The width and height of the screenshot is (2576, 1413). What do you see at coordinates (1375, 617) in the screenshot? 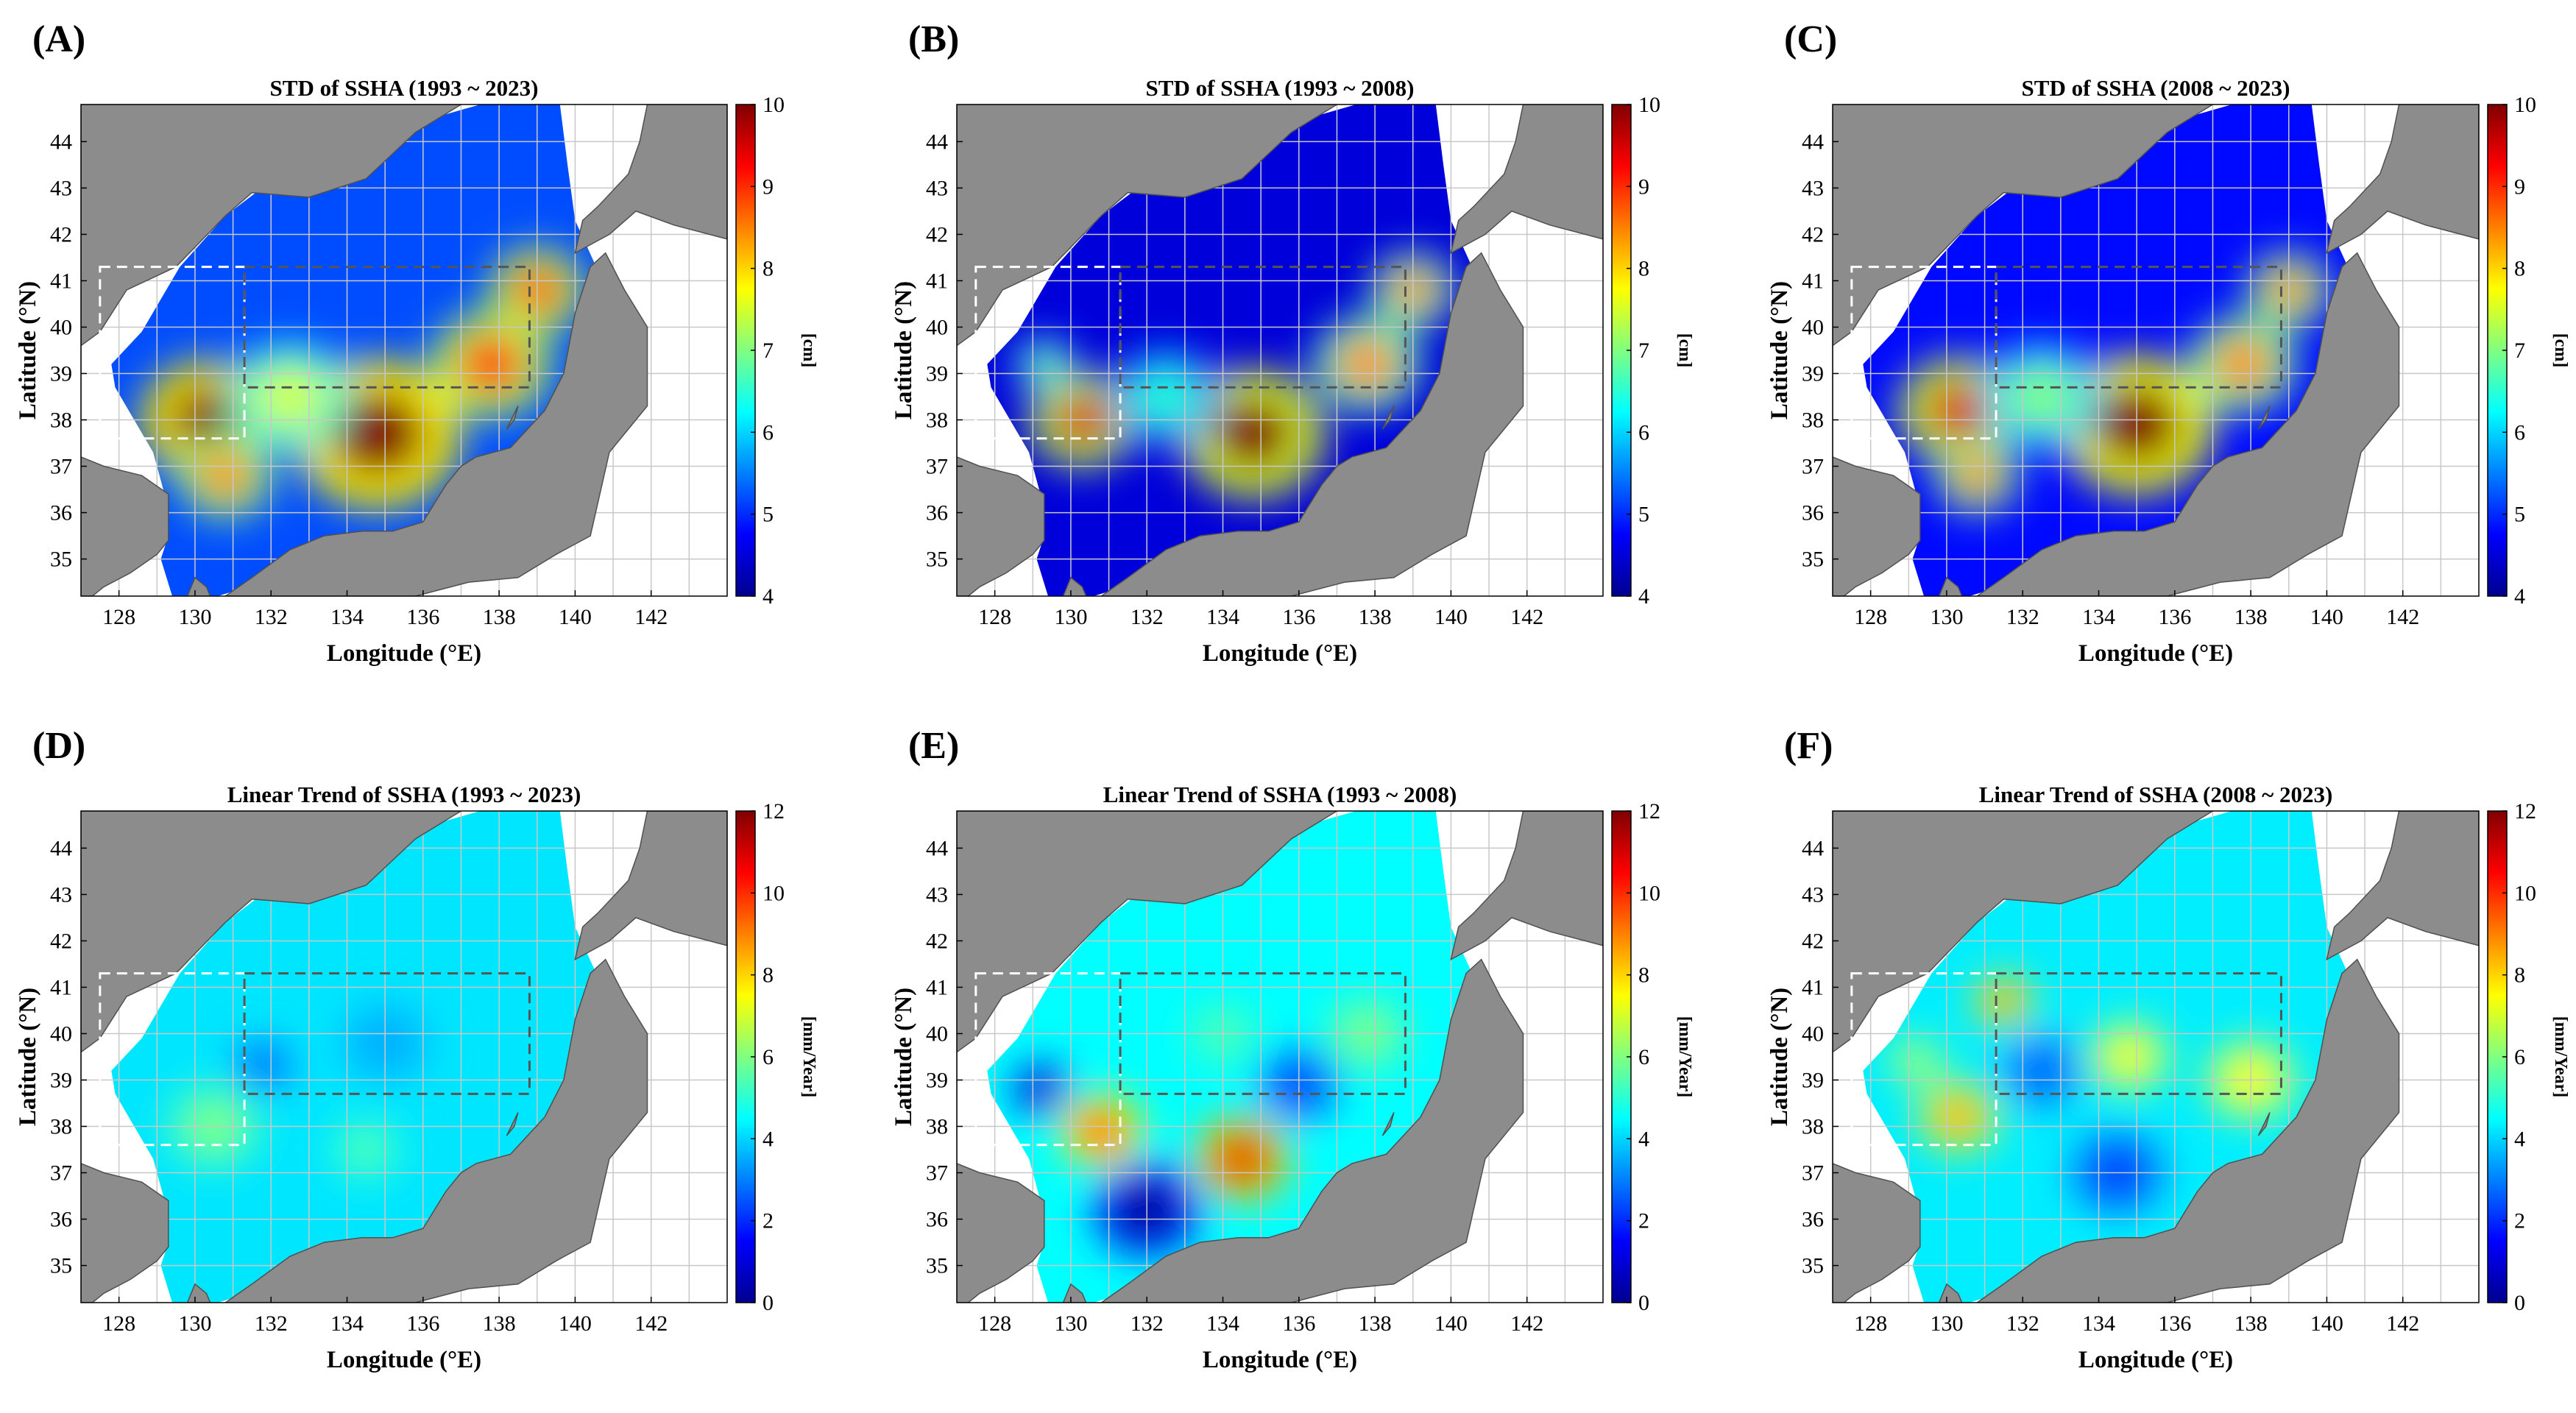
I see `x-tick-label: 138` at bounding box center [1375, 617].